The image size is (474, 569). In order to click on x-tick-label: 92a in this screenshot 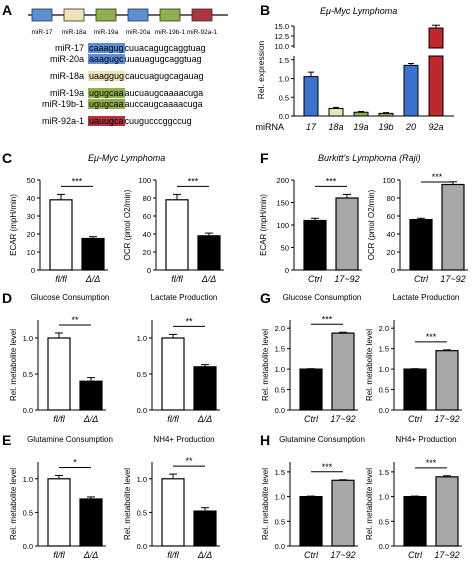, I will do `click(435, 127)`.